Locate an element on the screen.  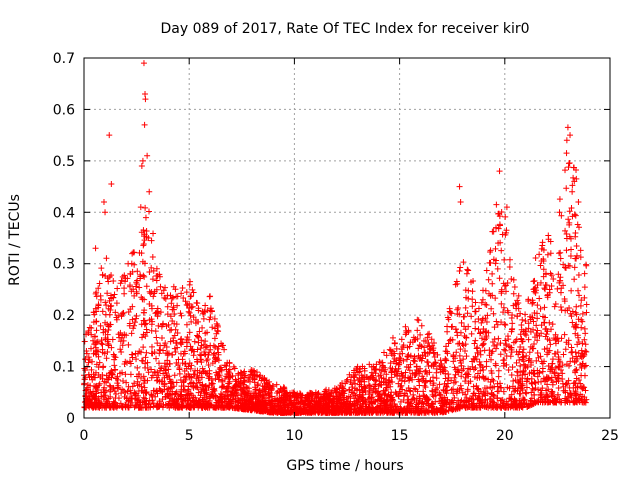
x-tick-label: 0 is located at coordinates (84, 436).